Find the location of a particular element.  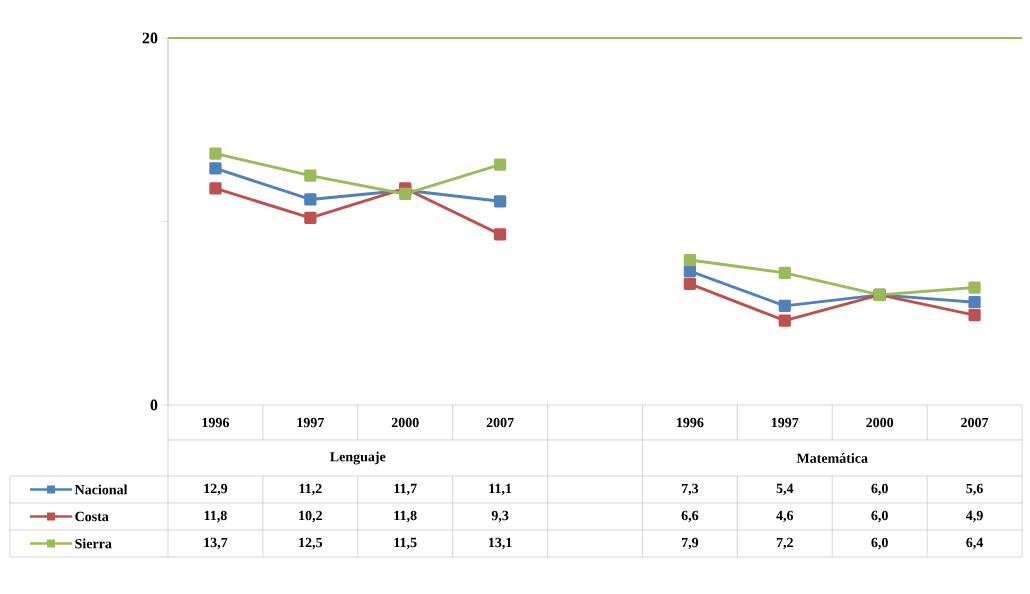

data-label: 11,7 is located at coordinates (405, 489).